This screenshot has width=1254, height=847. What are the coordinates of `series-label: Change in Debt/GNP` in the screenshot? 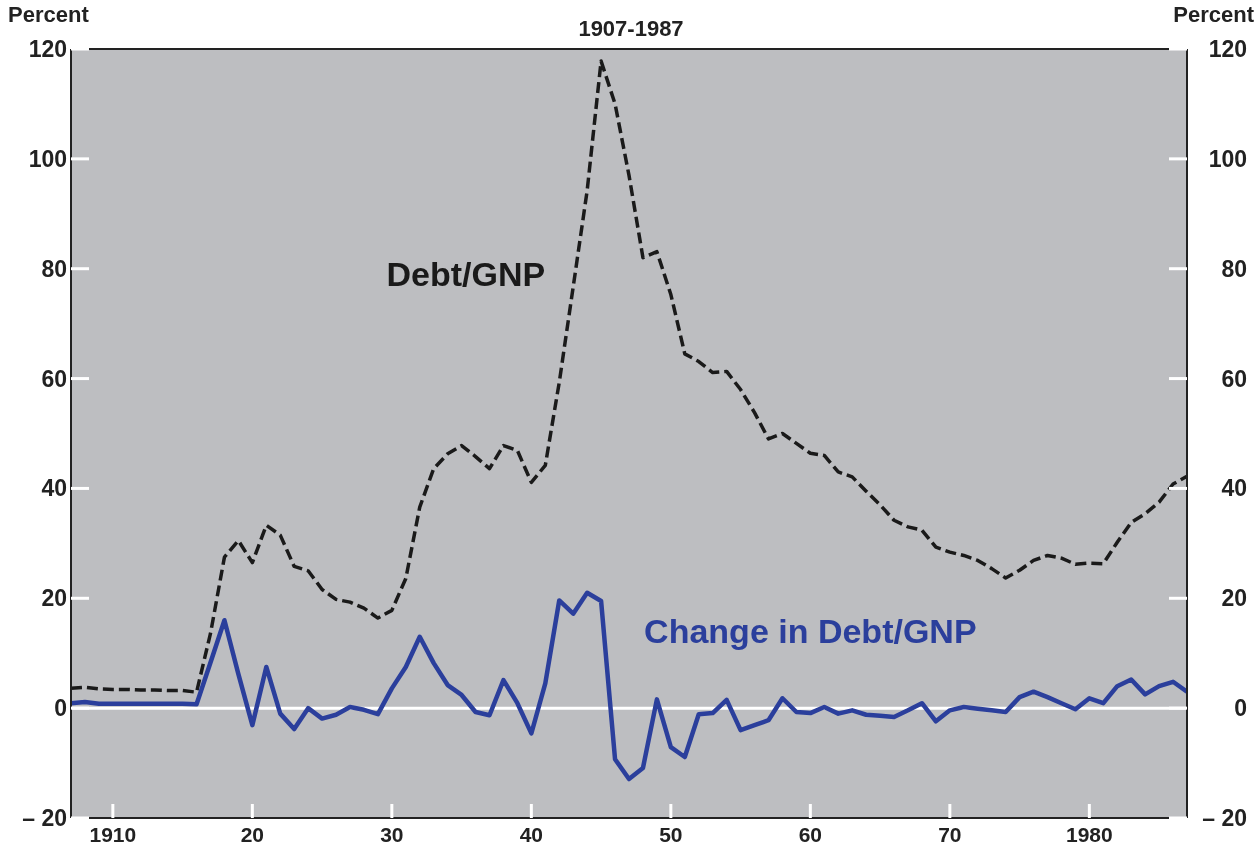 It's located at (810, 631).